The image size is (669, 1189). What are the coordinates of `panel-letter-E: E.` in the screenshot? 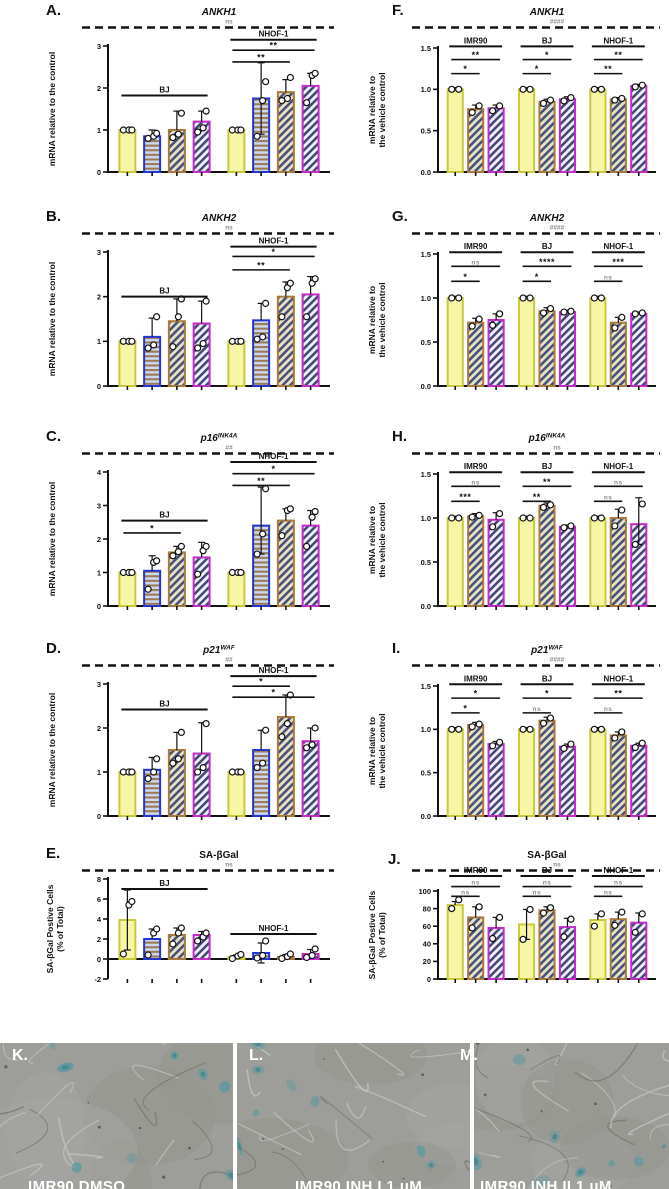 It's located at (53, 853).